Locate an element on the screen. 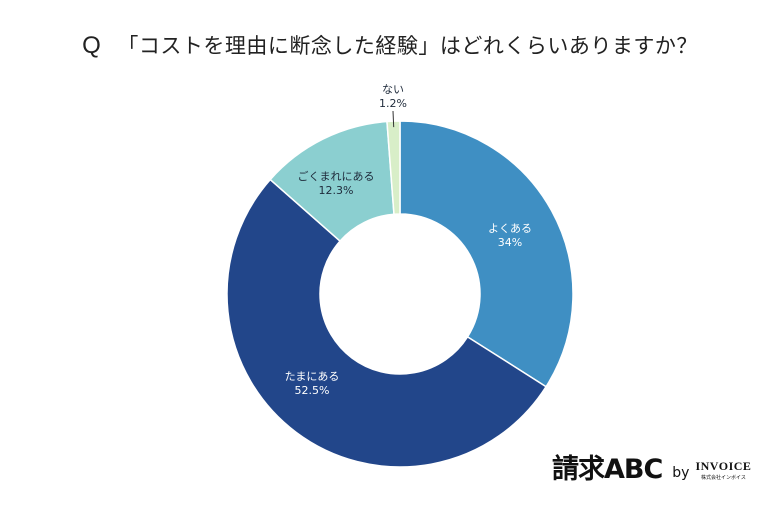 This screenshot has height=515, width=780. logo-brand-name: INVOICE is located at coordinates (723, 466).